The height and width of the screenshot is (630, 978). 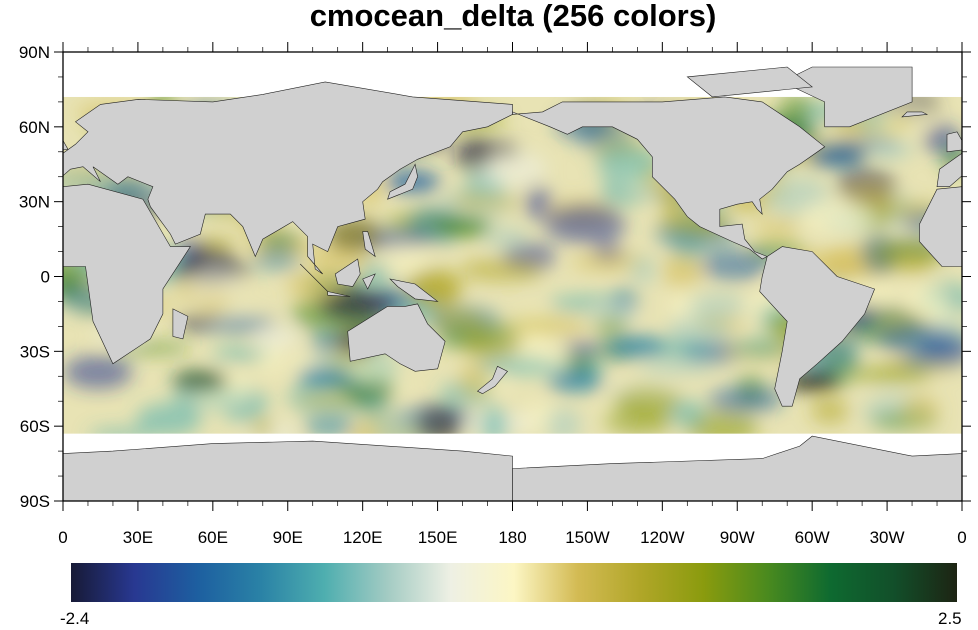 I want to click on colorbar-max-label: 2.5, so click(x=950, y=618).